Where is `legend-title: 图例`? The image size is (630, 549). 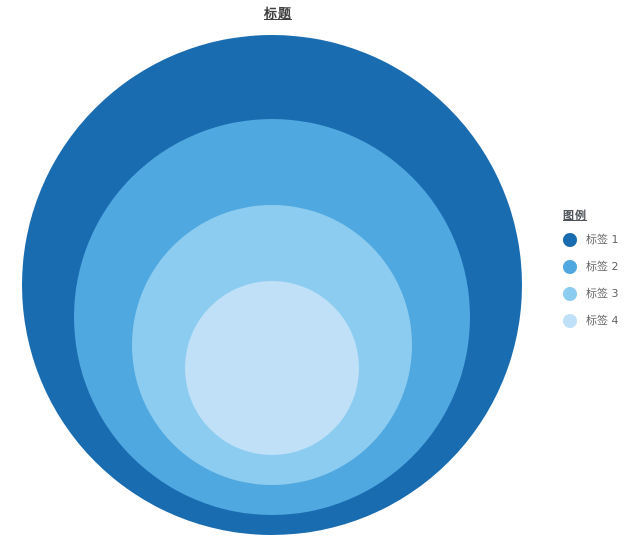 legend-title: 图例 is located at coordinates (575, 215).